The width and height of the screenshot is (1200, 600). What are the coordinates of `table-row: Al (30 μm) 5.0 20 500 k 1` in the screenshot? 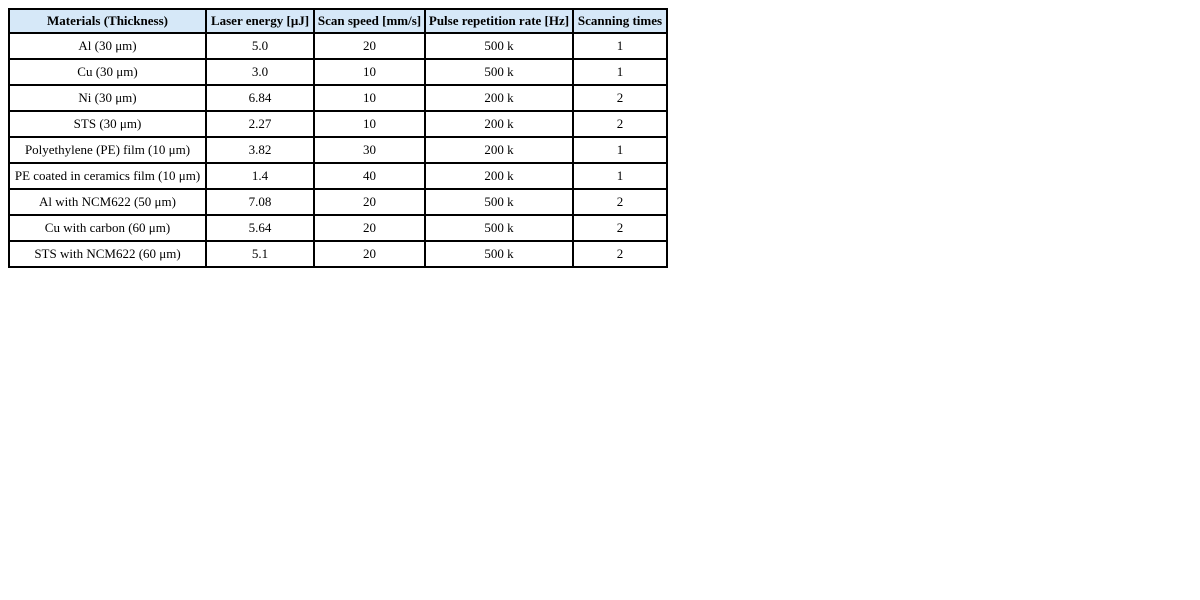 It's located at (338, 46).